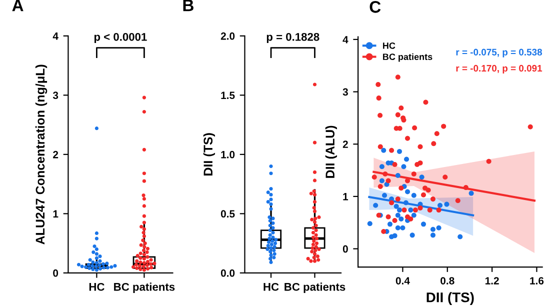 The height and width of the screenshot is (307, 550). I want to click on y-tick-label: 2.0, so click(227, 36).